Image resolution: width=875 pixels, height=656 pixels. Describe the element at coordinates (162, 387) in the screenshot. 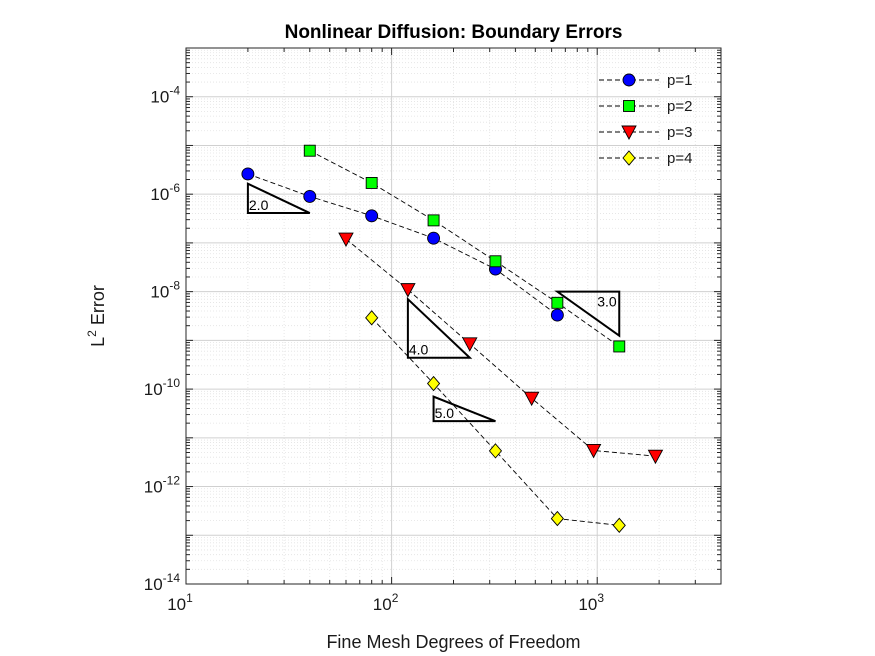

I see `y-tick-label: 10⁻¹⁰` at that location.